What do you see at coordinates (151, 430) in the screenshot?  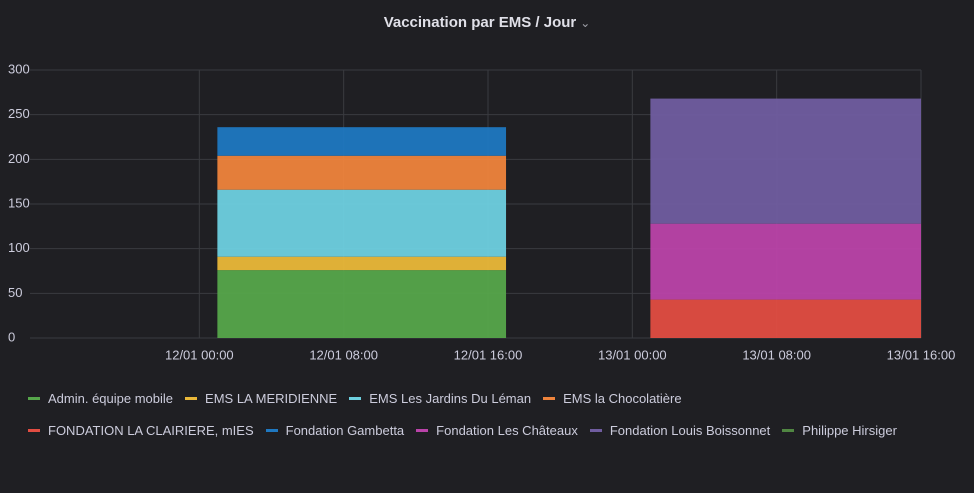 I see `legend-label: FONDATION LA CLAIRIERE, mIES` at bounding box center [151, 430].